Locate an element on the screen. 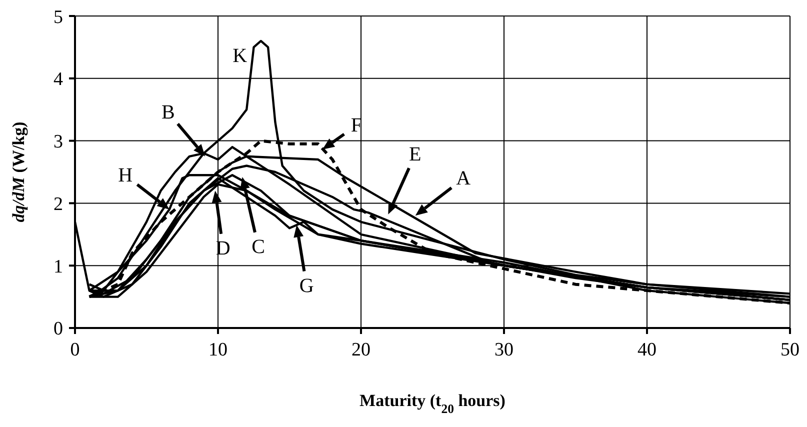  x-tick-label: 40 is located at coordinates (647, 349).